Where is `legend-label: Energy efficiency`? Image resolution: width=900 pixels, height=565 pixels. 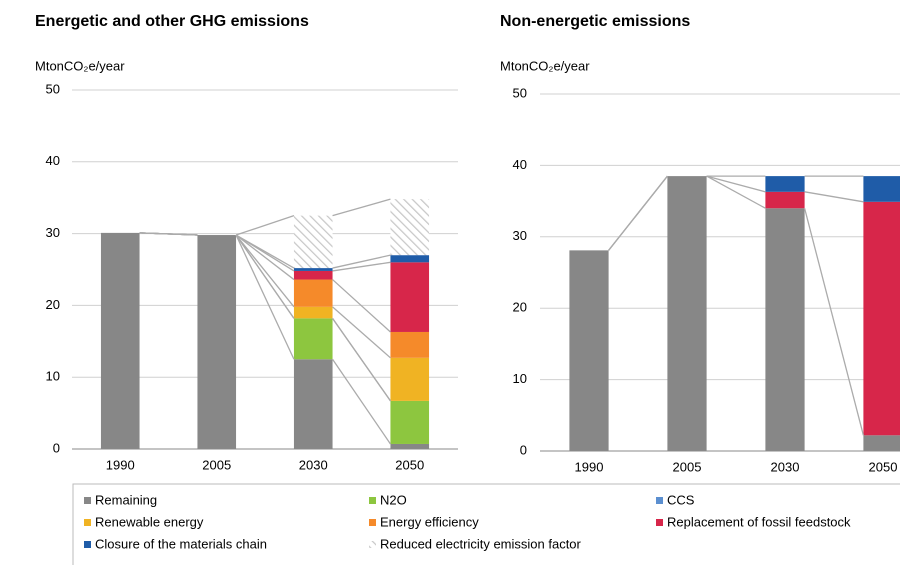
legend-label: Energy efficiency is located at coordinates (429, 521).